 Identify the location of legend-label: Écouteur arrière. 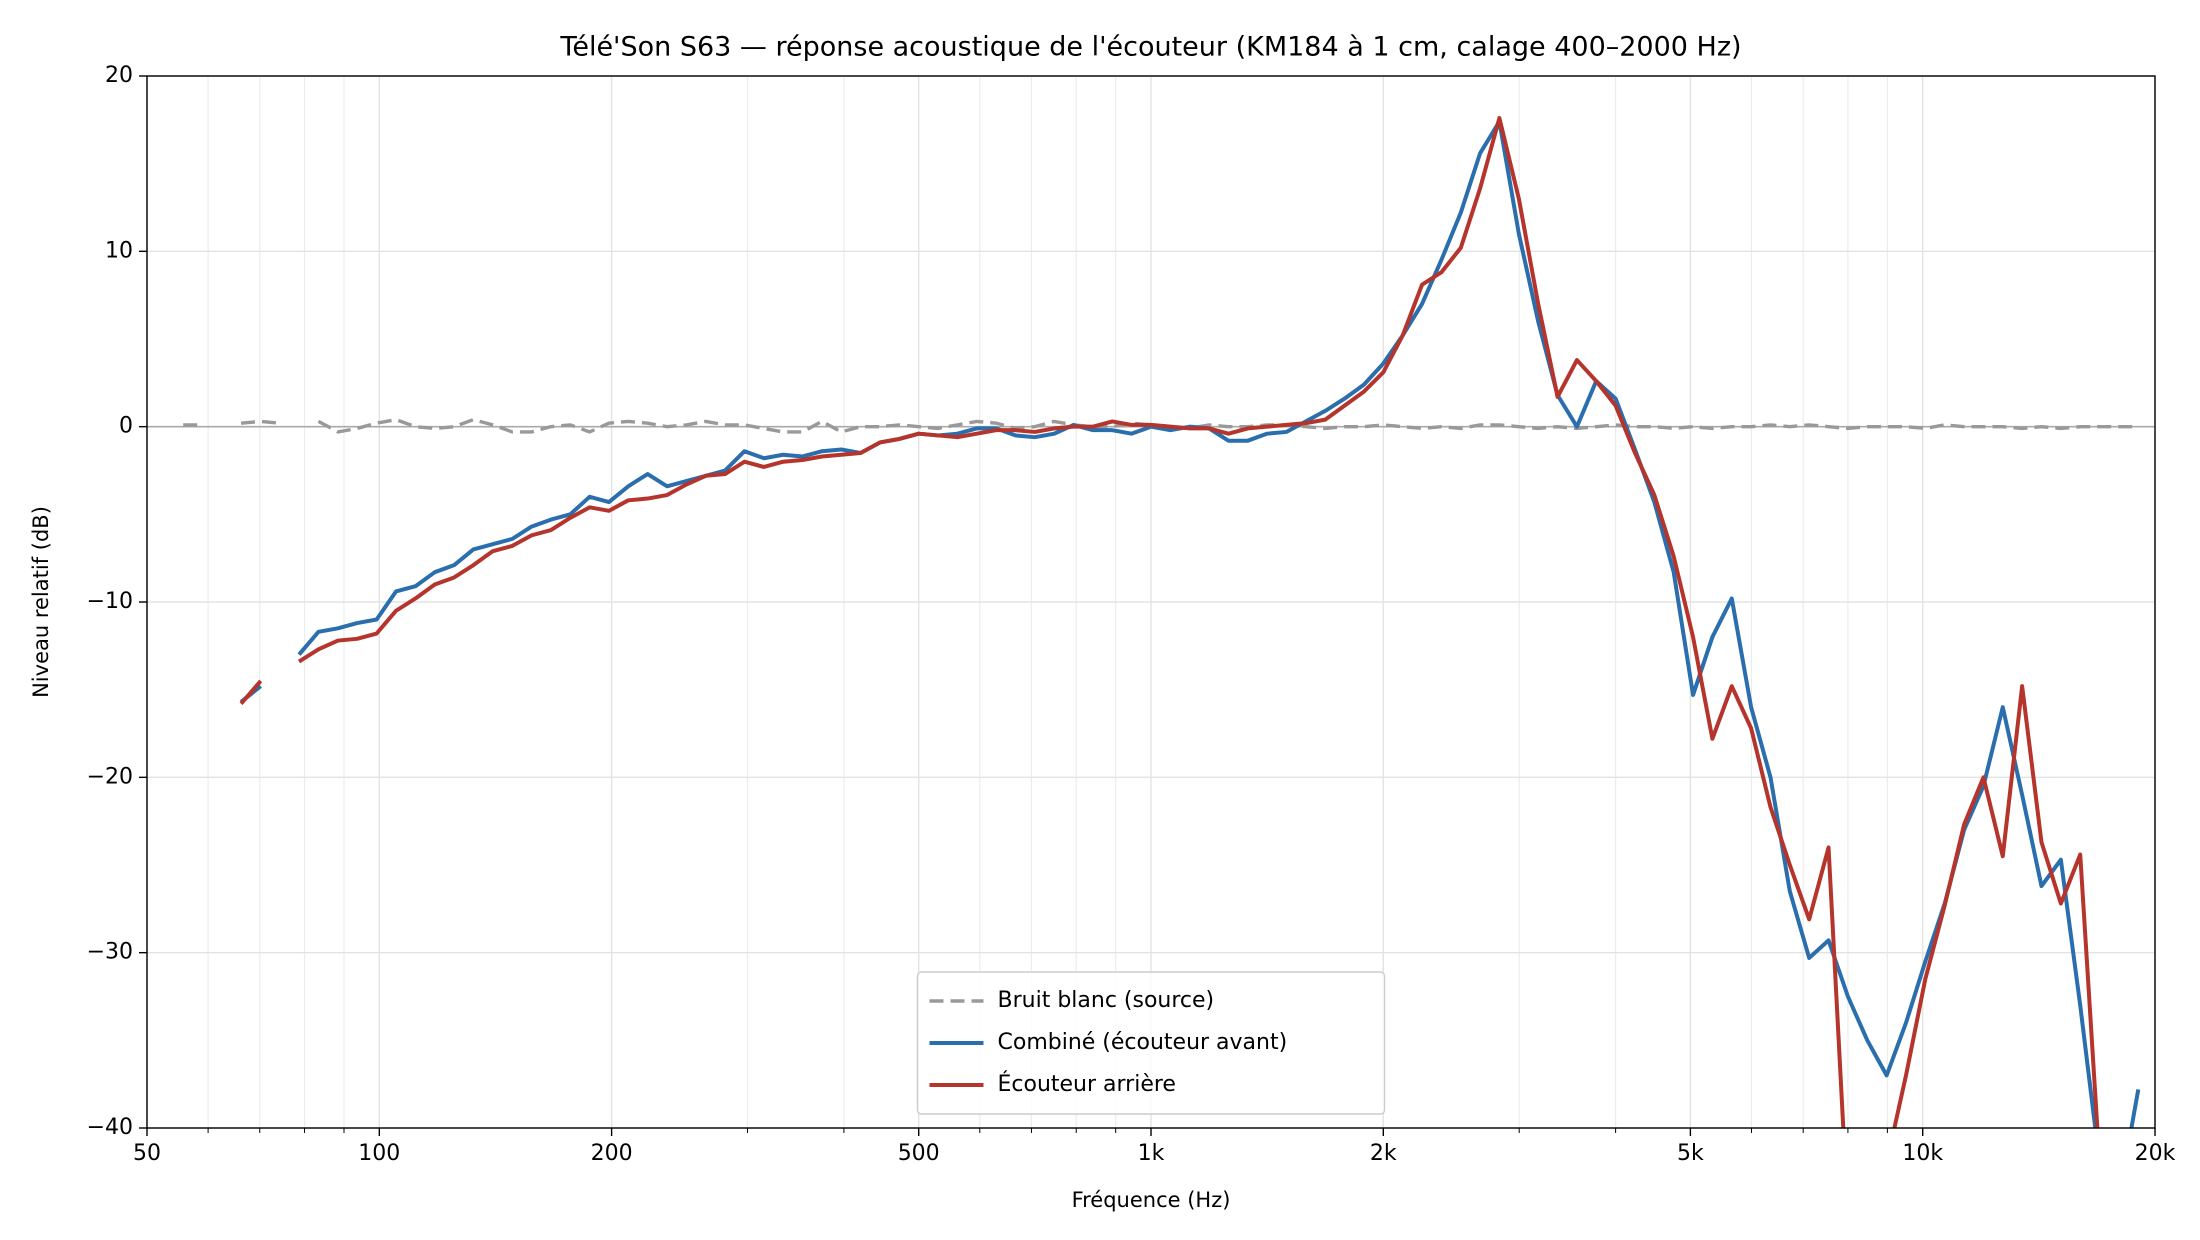
(1087, 1084).